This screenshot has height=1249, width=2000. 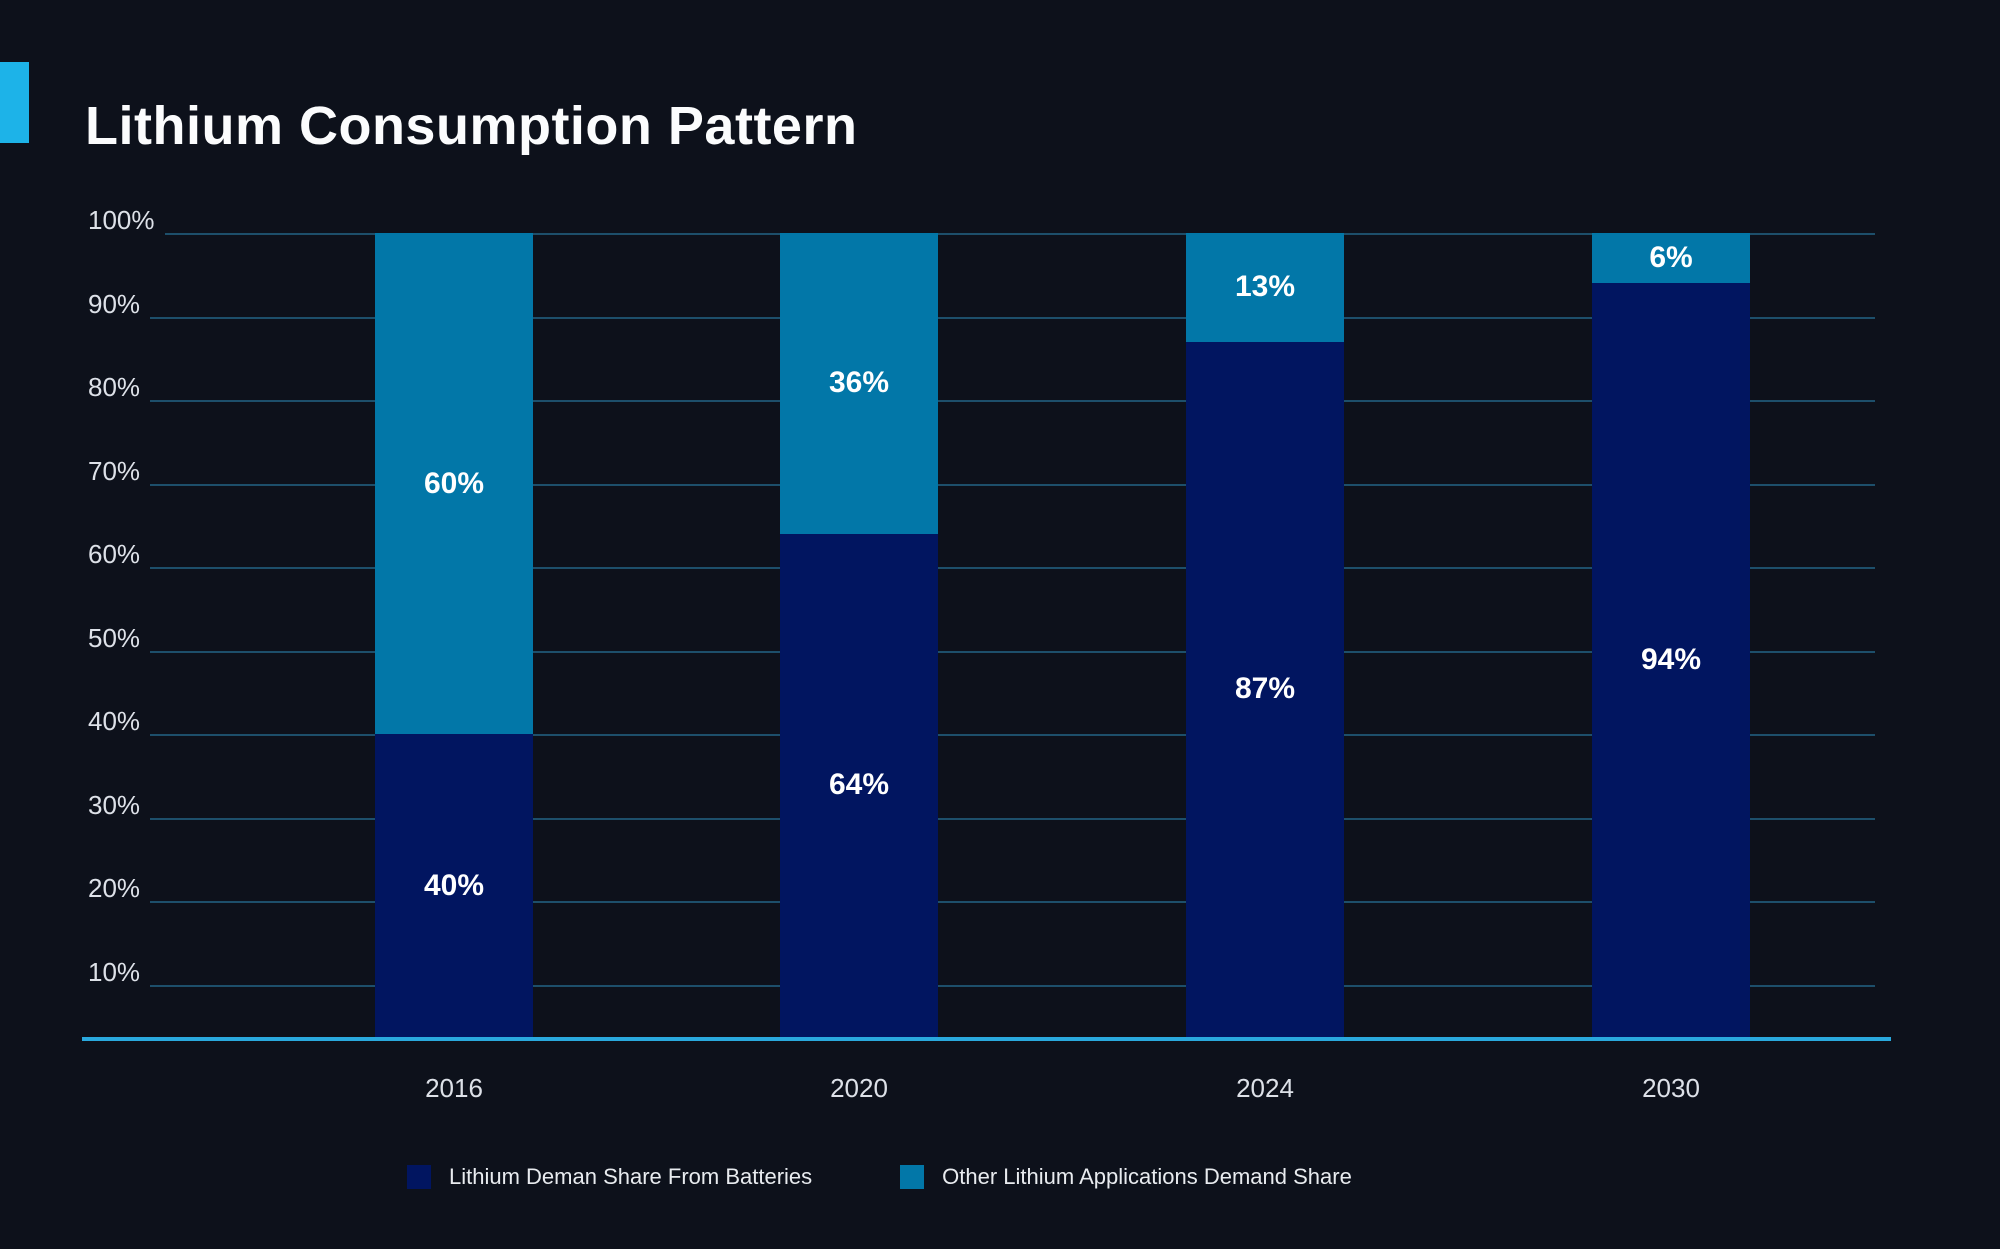 I want to click on y-axis-tick-label: 10%, so click(x=114, y=971).